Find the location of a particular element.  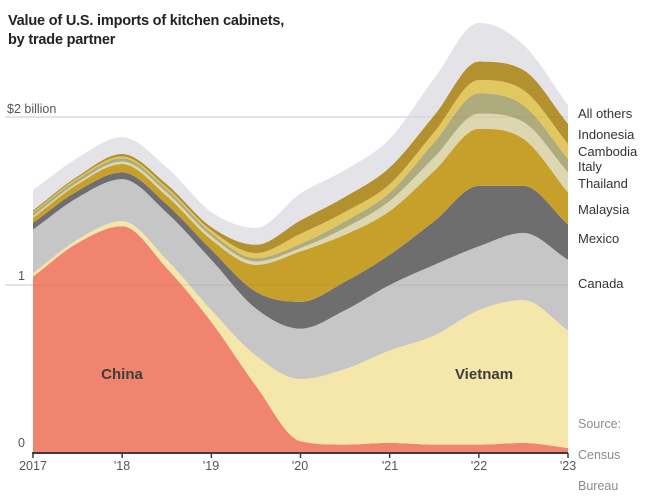

x-tick-21: '21 is located at coordinates (390, 466).